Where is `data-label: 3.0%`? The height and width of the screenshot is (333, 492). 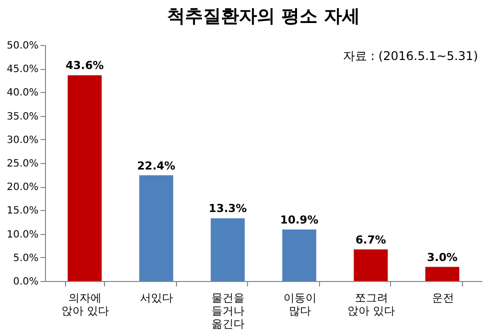 data-label: 3.0% is located at coordinates (442, 257).